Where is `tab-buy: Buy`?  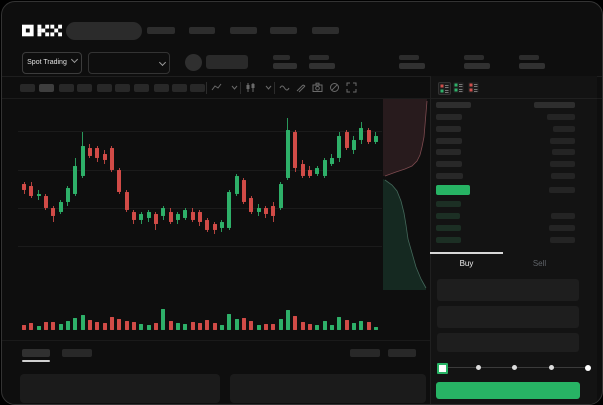 tab-buy: Buy is located at coordinates (466, 263).